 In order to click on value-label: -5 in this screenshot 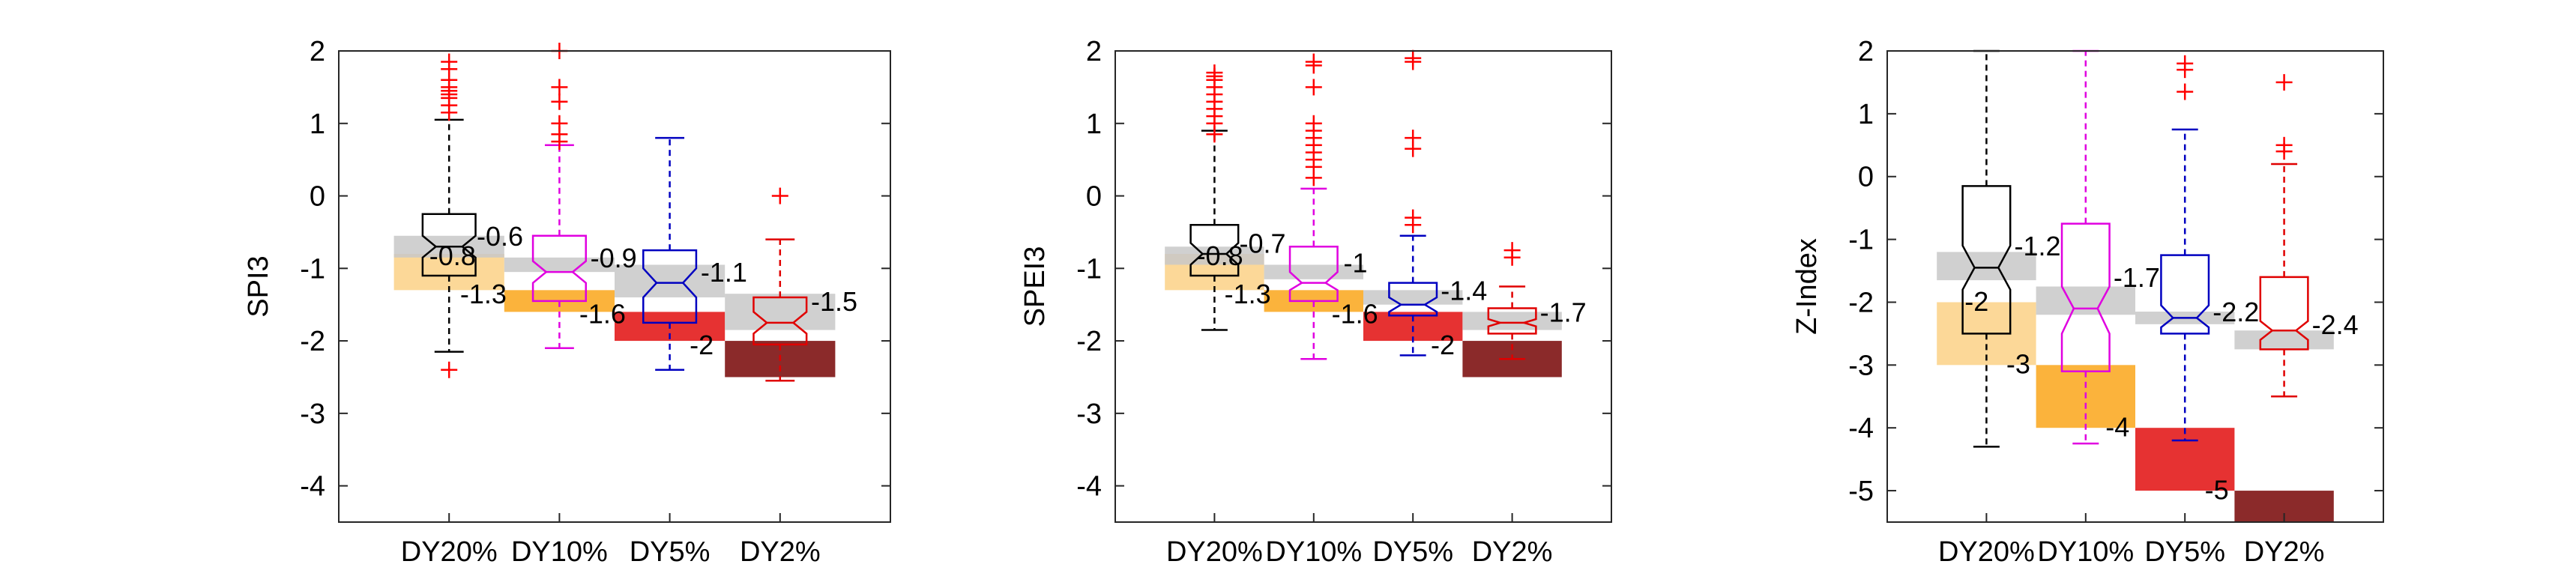, I will do `click(2217, 489)`.